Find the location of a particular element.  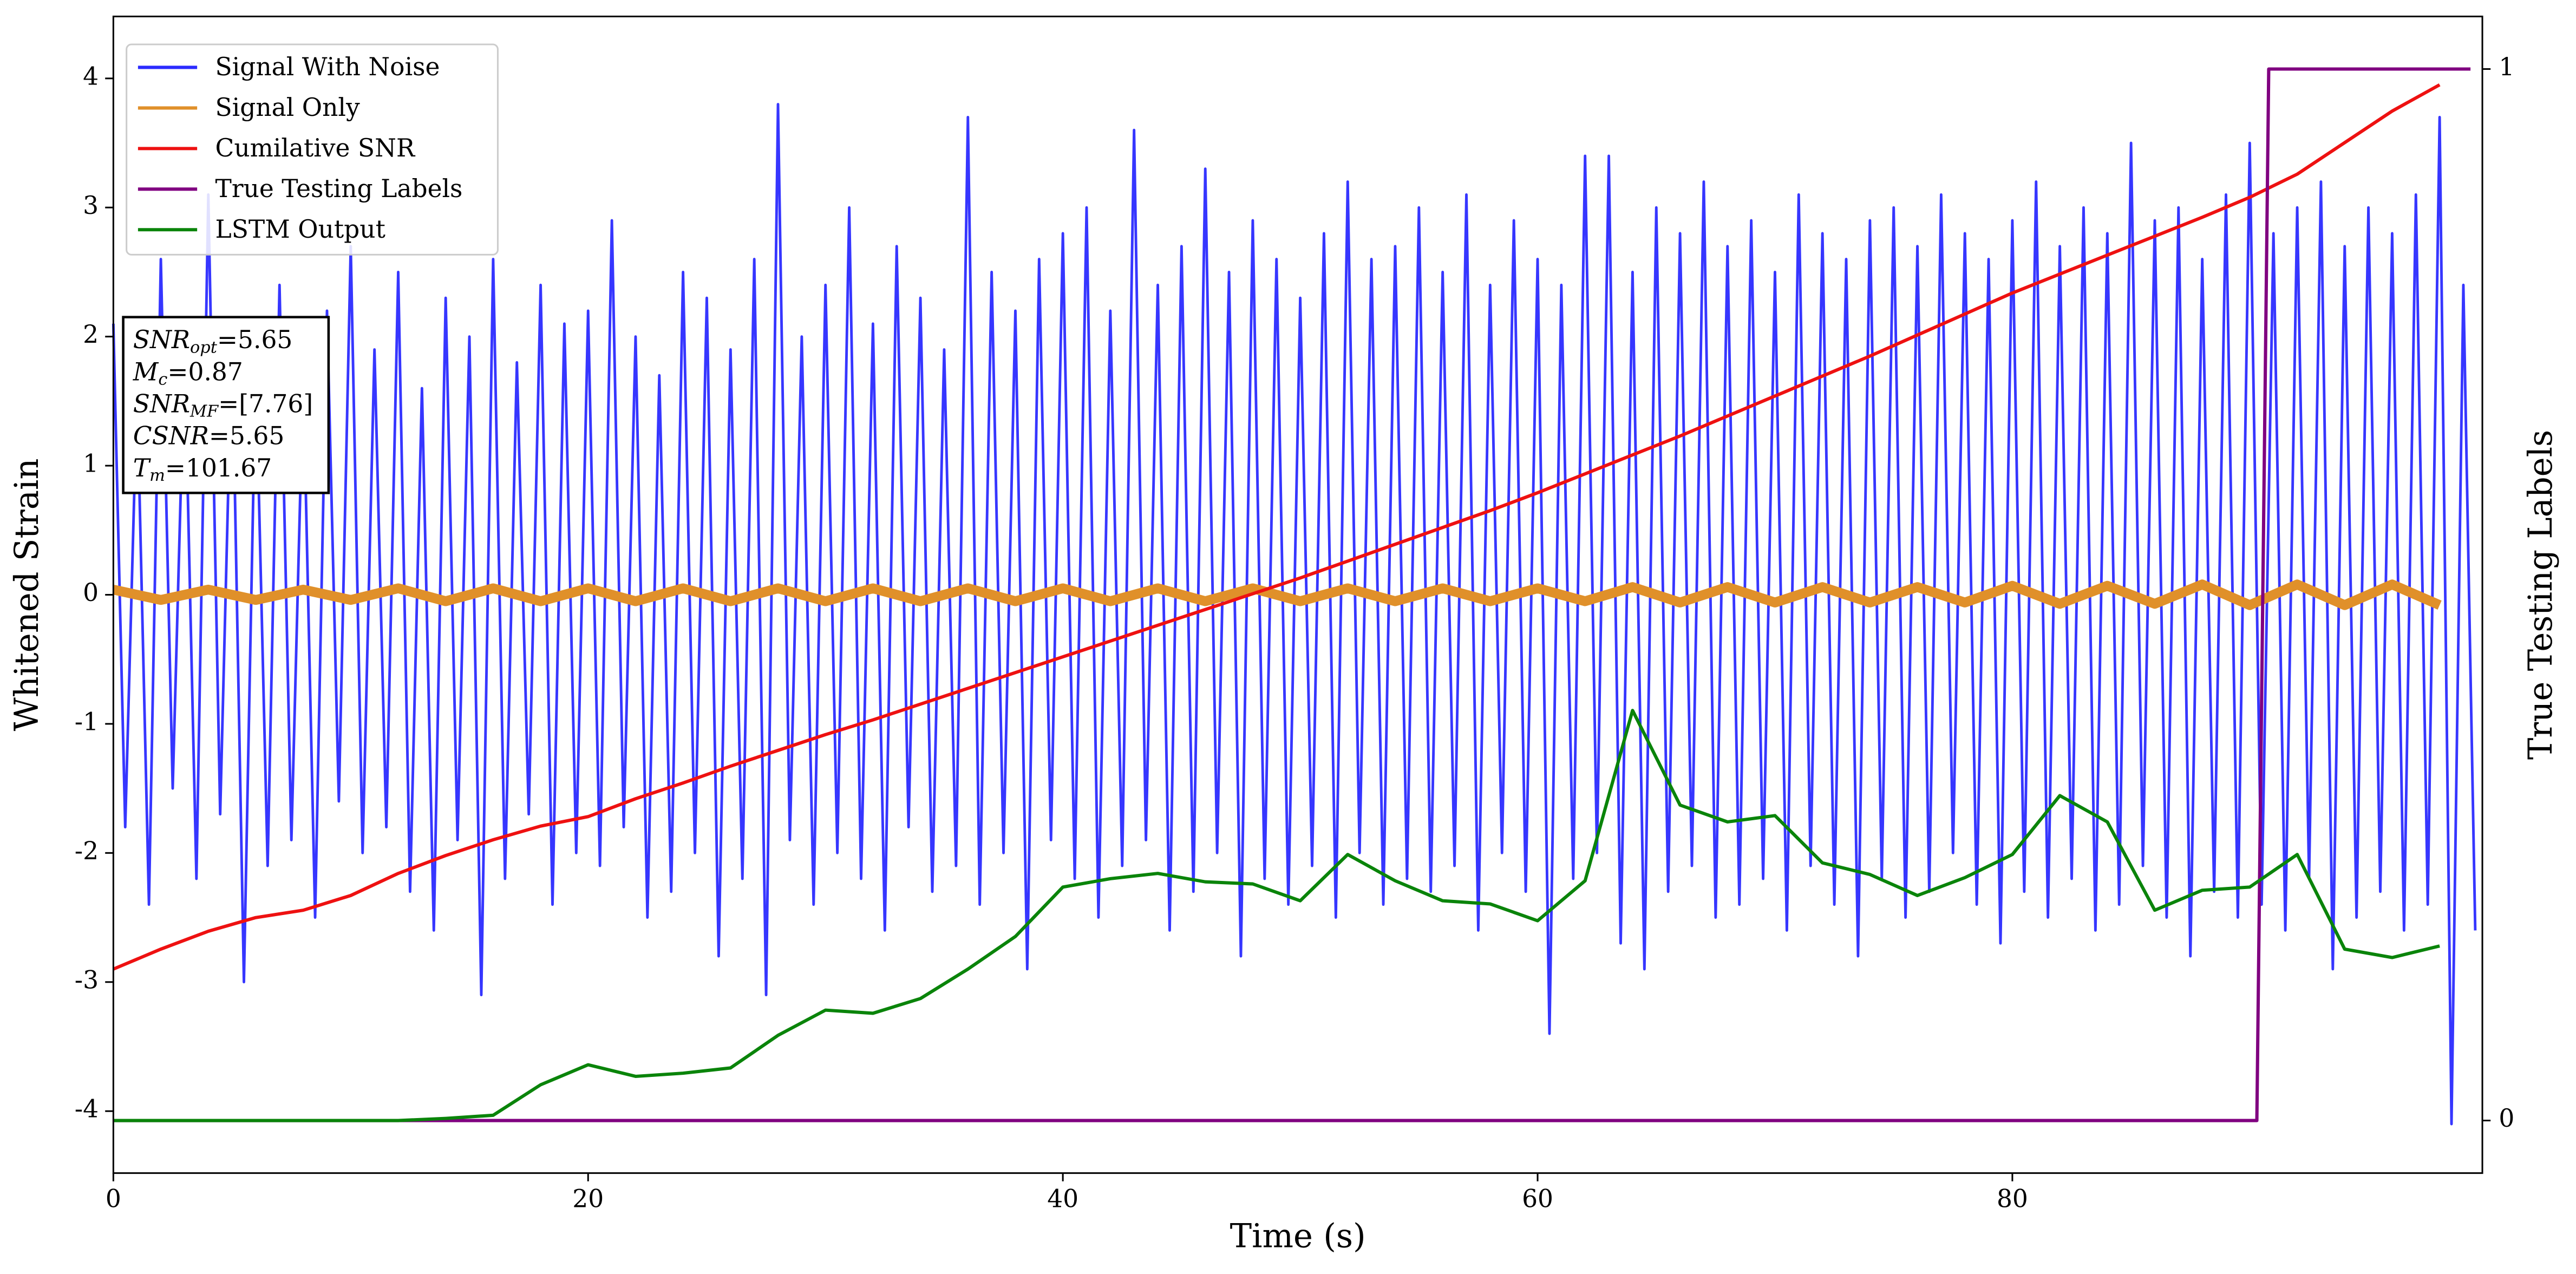

annotation-line: SNRMF=[7.76] is located at coordinates (223, 405).